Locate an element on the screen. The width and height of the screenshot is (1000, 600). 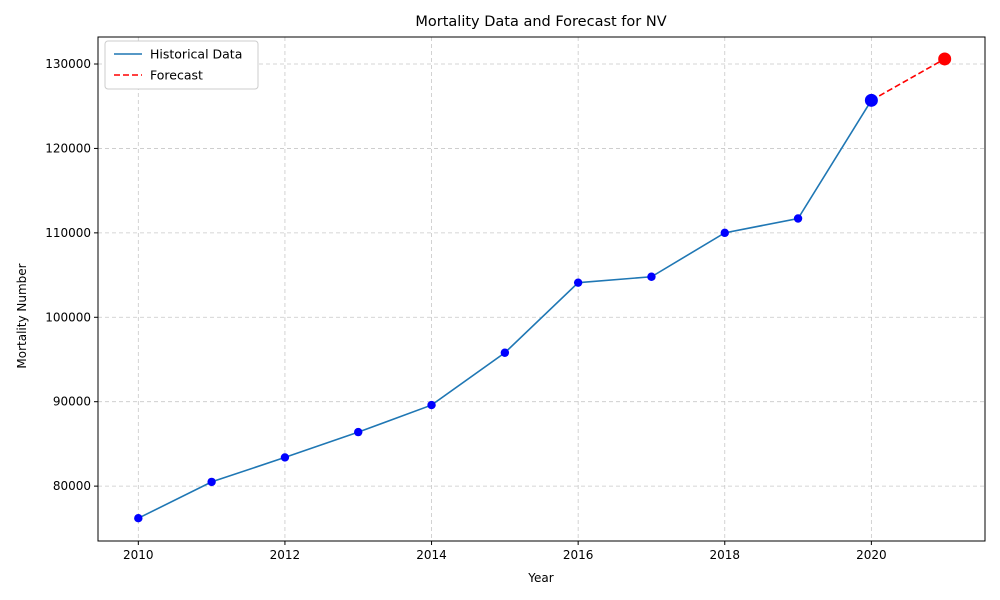
forecast-point is located at coordinates (945, 59).